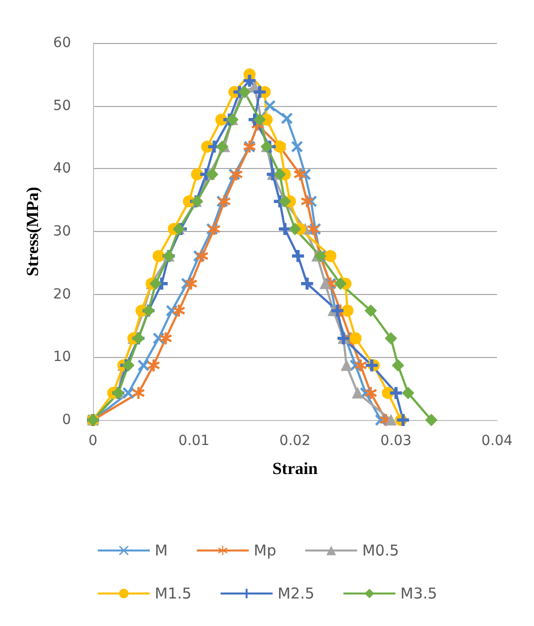  What do you see at coordinates (62, 106) in the screenshot?
I see `y-tick-label: 50` at bounding box center [62, 106].